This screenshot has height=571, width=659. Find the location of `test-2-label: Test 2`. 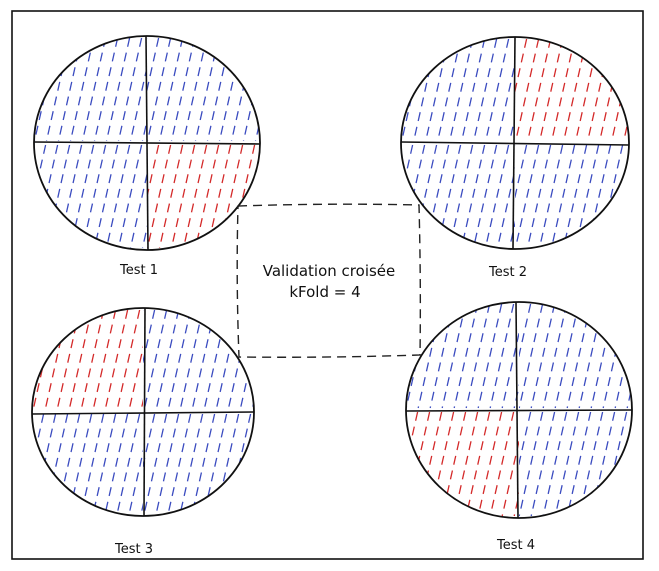

test-2-label: Test 2 is located at coordinates (507, 272).